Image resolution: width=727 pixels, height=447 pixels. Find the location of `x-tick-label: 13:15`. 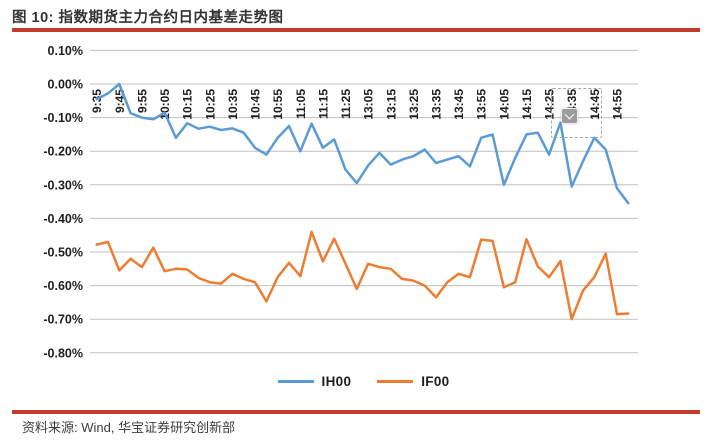

x-tick-label: 13:15 is located at coordinates (391, 104).